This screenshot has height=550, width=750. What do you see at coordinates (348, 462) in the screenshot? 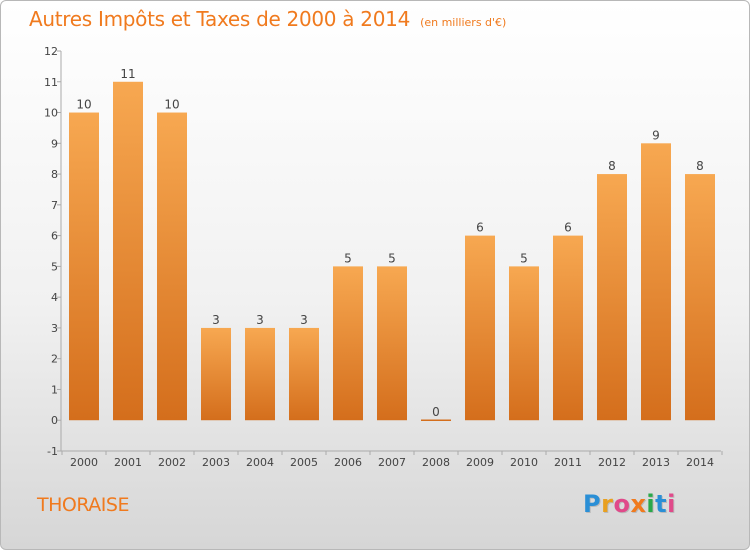
I see `x-tick-label: 2006` at bounding box center [348, 462].